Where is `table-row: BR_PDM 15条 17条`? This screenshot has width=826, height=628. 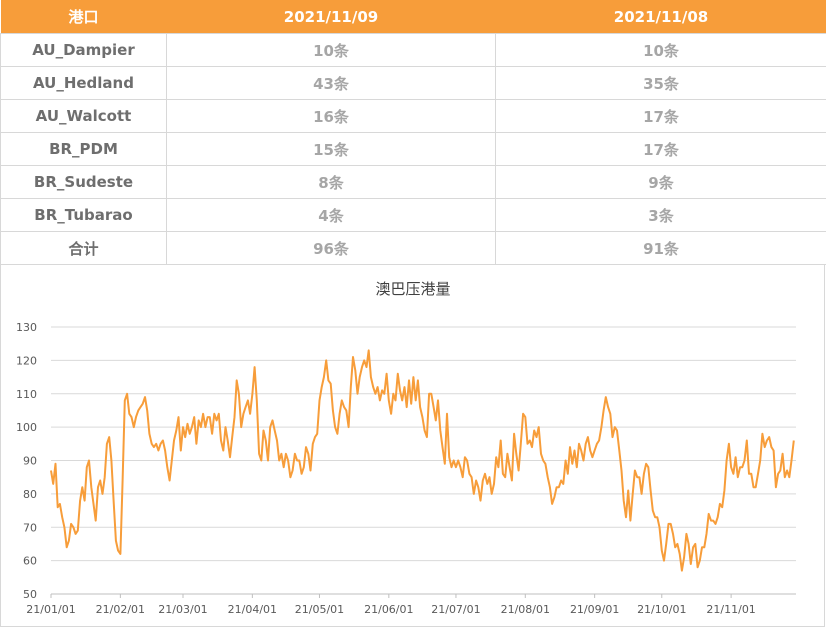
table-row: BR_PDM 15条 17条 is located at coordinates (413, 149).